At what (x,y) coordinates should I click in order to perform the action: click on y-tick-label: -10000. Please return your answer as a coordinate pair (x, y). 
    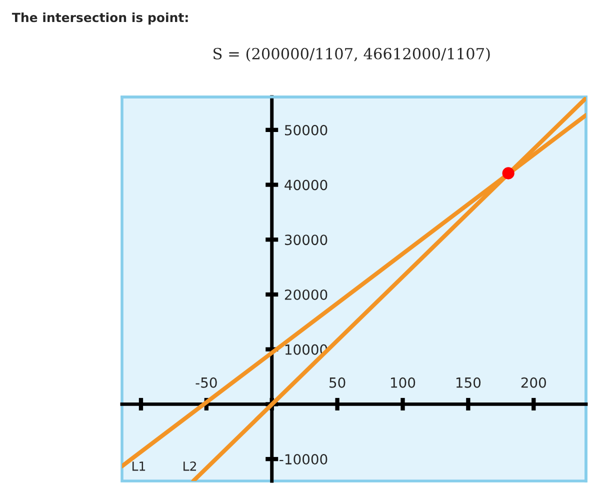
    Looking at the image, I should click on (304, 459).